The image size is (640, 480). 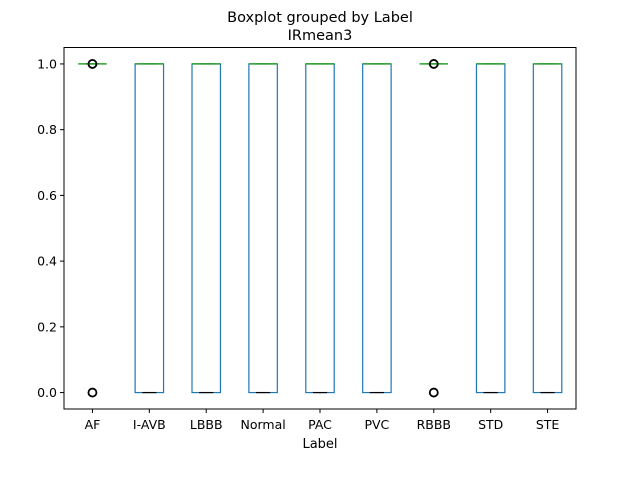 I want to click on y-tick-label: 0.2, so click(x=47, y=326).